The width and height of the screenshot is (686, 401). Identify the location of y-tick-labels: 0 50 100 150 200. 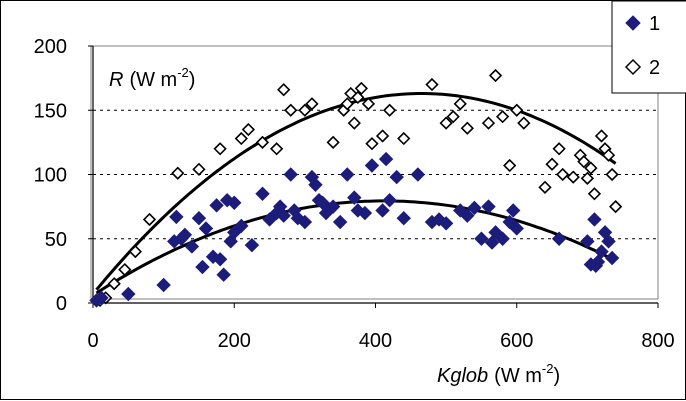
(63, 175).